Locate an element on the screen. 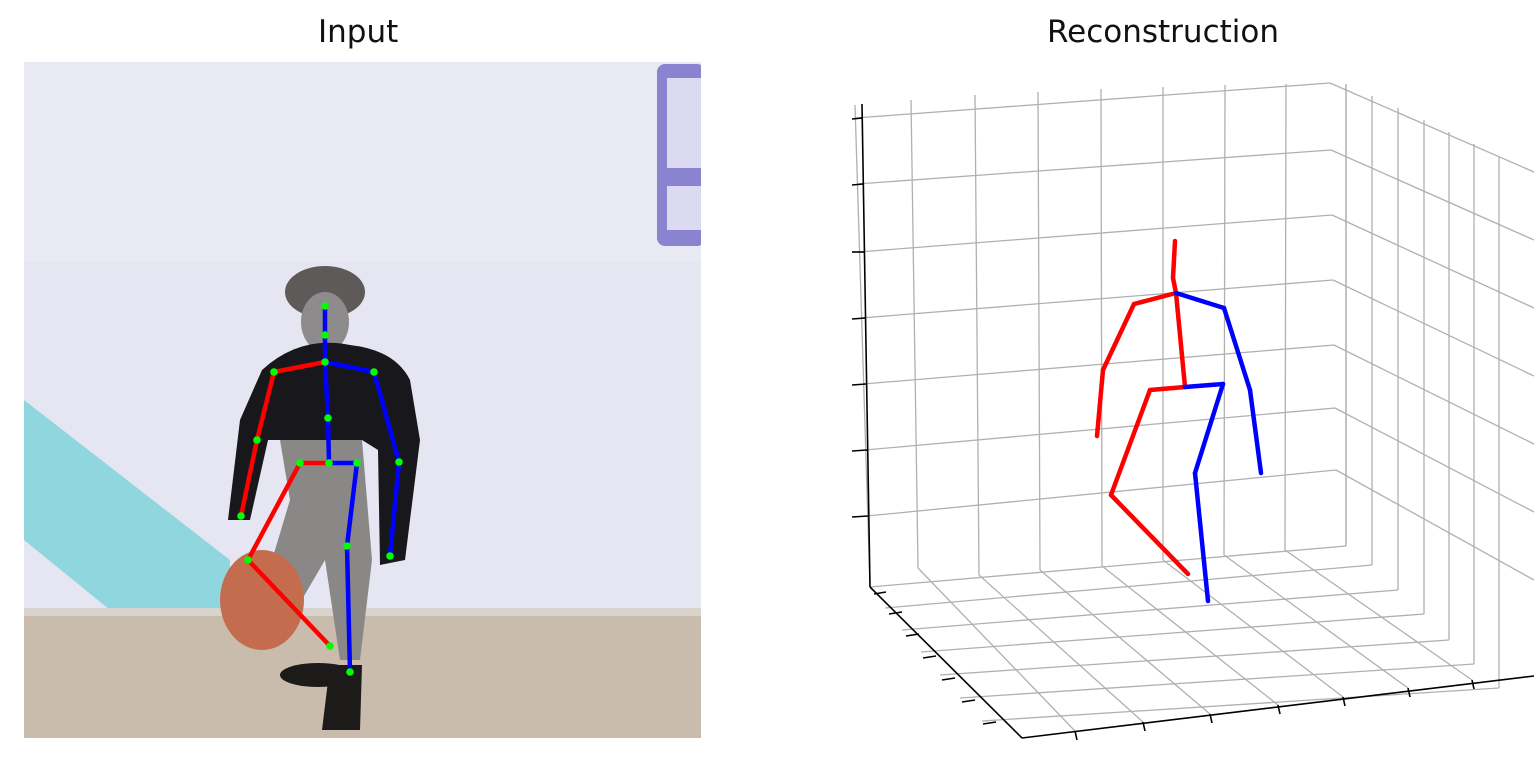  joint-left-shoulder is located at coordinates (274, 372).